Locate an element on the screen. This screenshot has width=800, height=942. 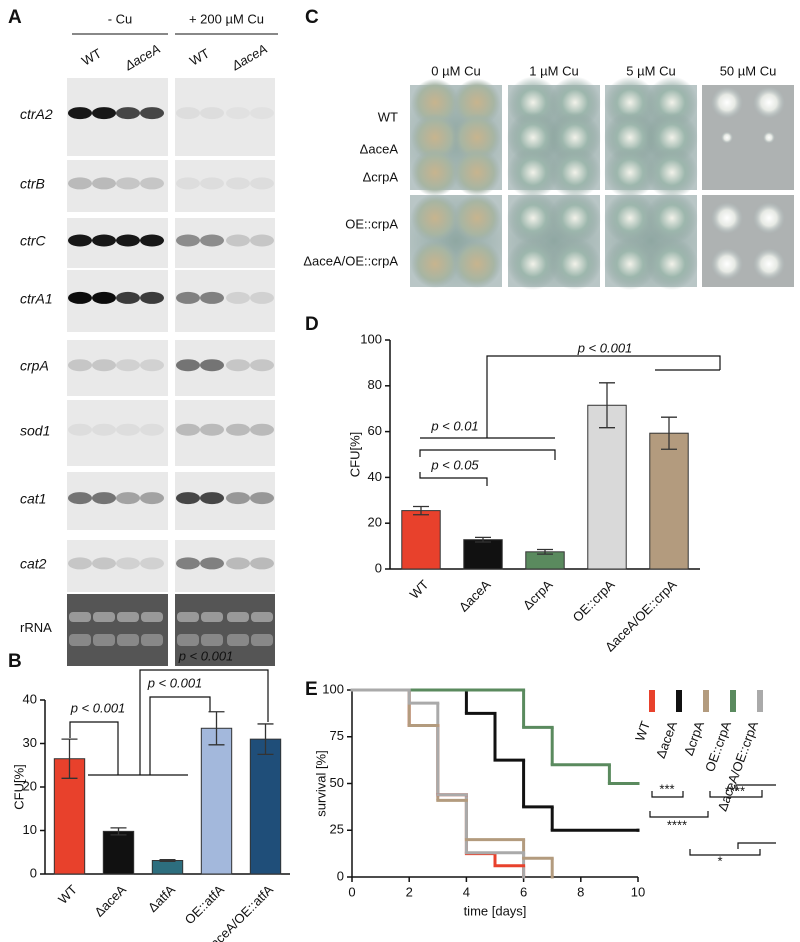
y-tick-label: 100 is located at coordinates (371, 338).